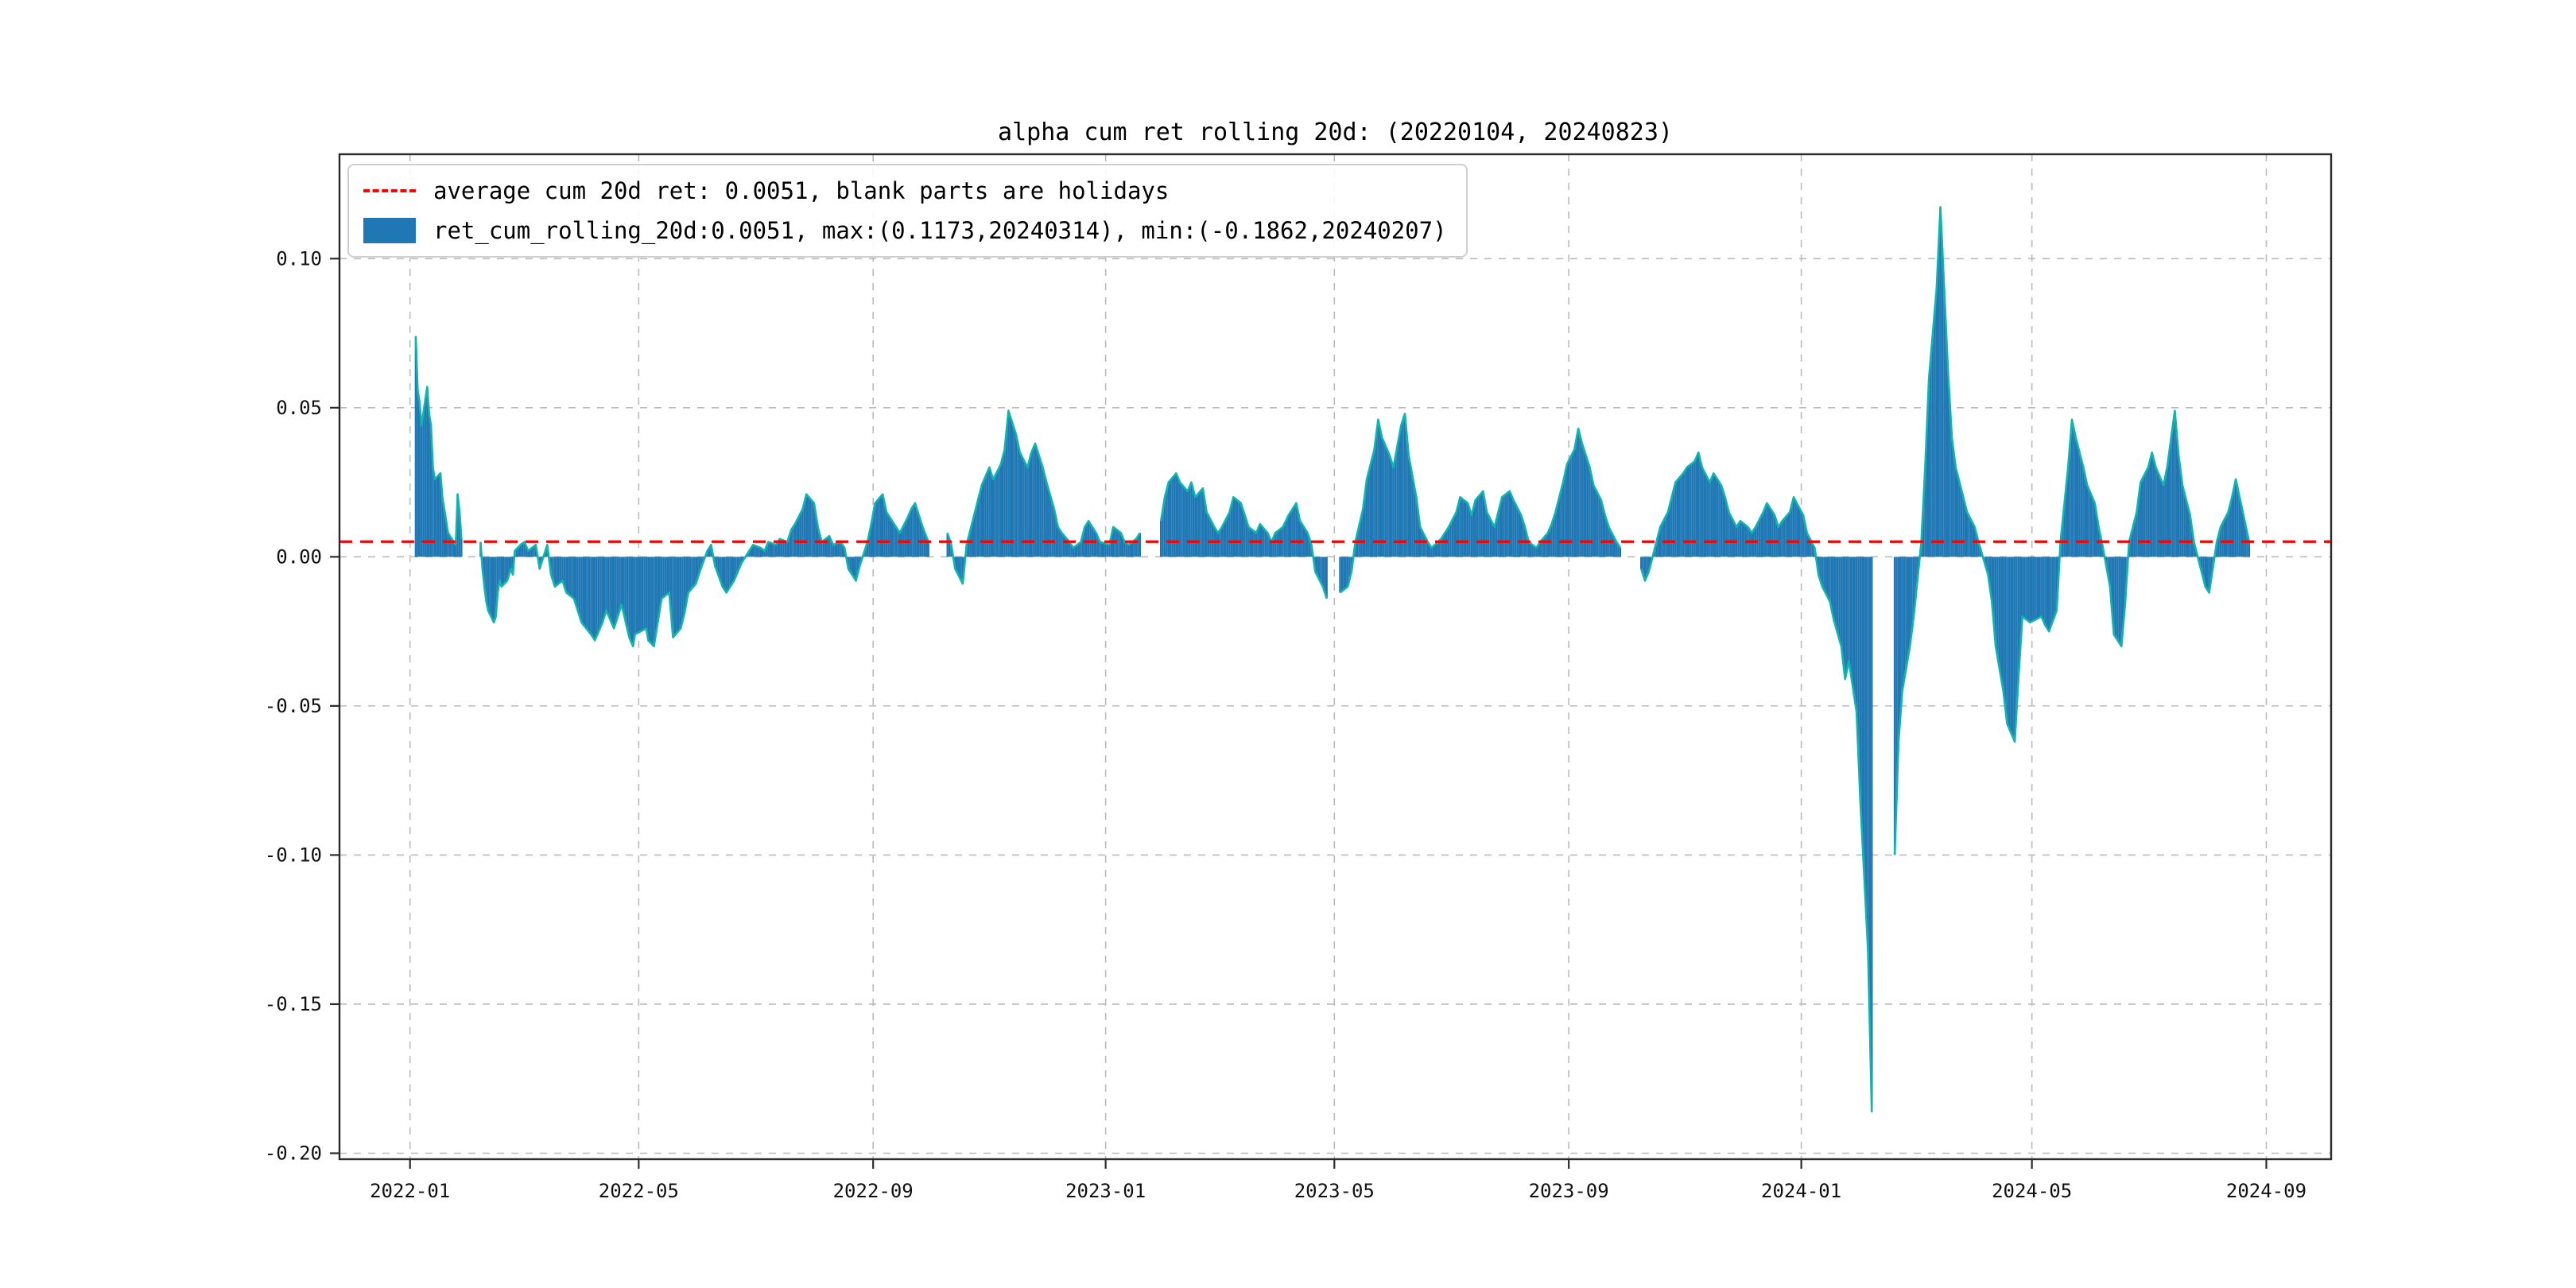 Image resolution: width=2576 pixels, height=1288 pixels. What do you see at coordinates (1569, 1191) in the screenshot?
I see `x-tick-label: 2023-09` at bounding box center [1569, 1191].